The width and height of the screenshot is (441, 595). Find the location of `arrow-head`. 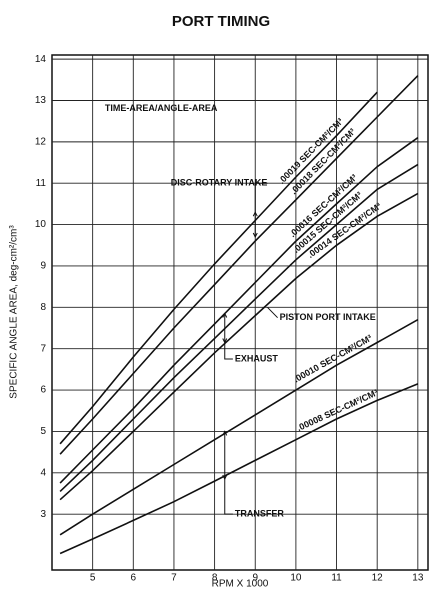

arrow-head is located at coordinates (255, 225).